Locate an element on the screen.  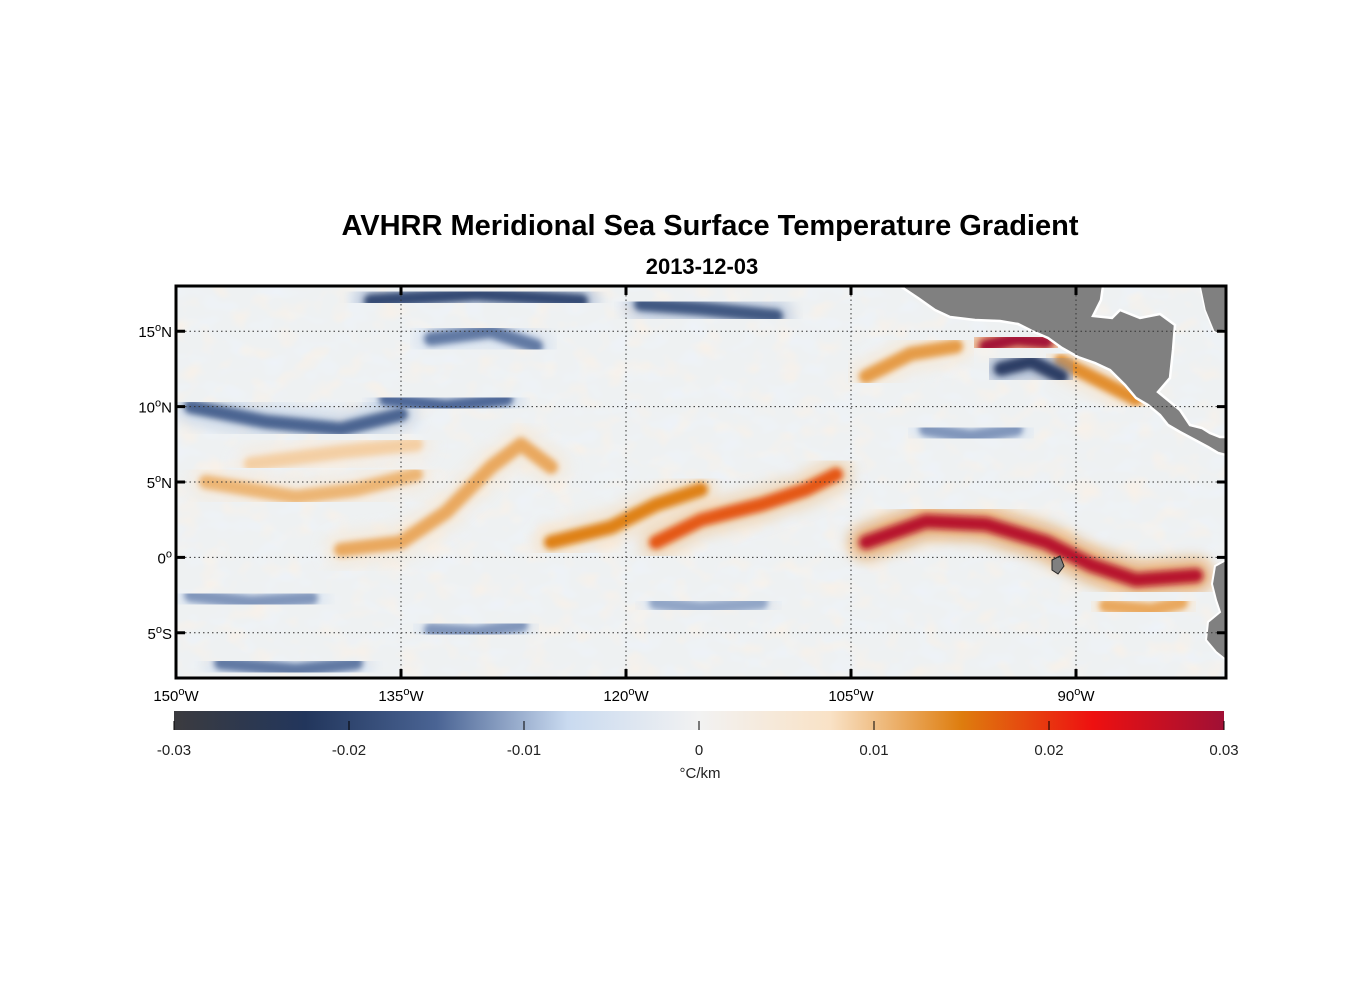
neg-8n-east-core is located at coordinates (971, 433).